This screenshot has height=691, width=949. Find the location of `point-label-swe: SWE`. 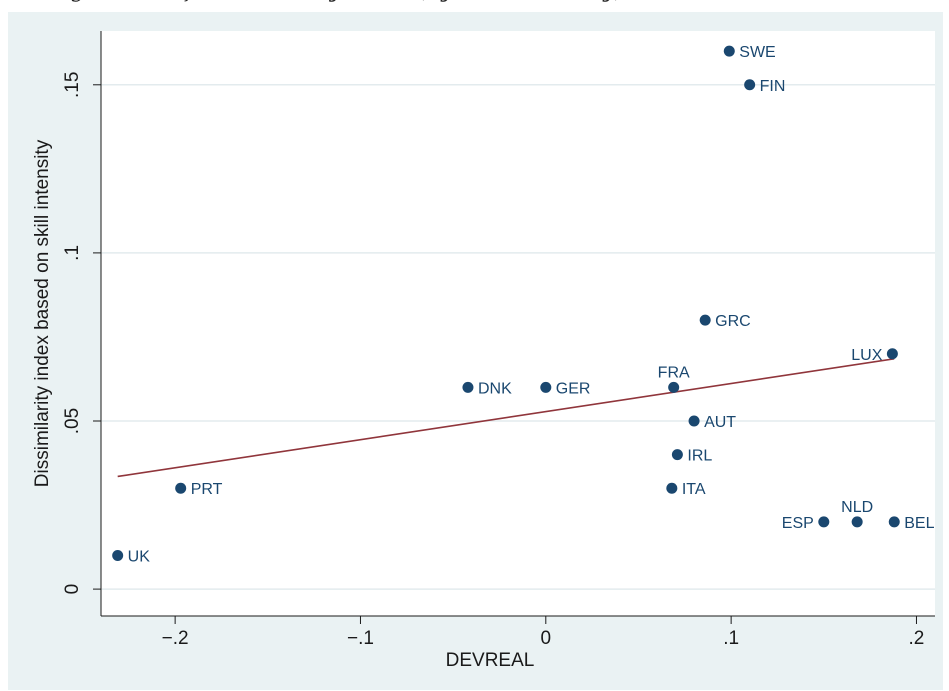

point-label-swe: SWE is located at coordinates (757, 52).